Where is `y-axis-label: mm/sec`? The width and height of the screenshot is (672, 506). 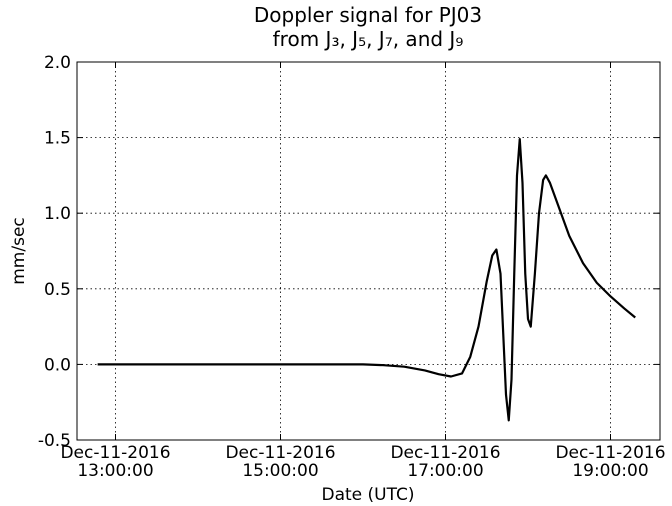 y-axis-label: mm/sec is located at coordinates (19, 251).